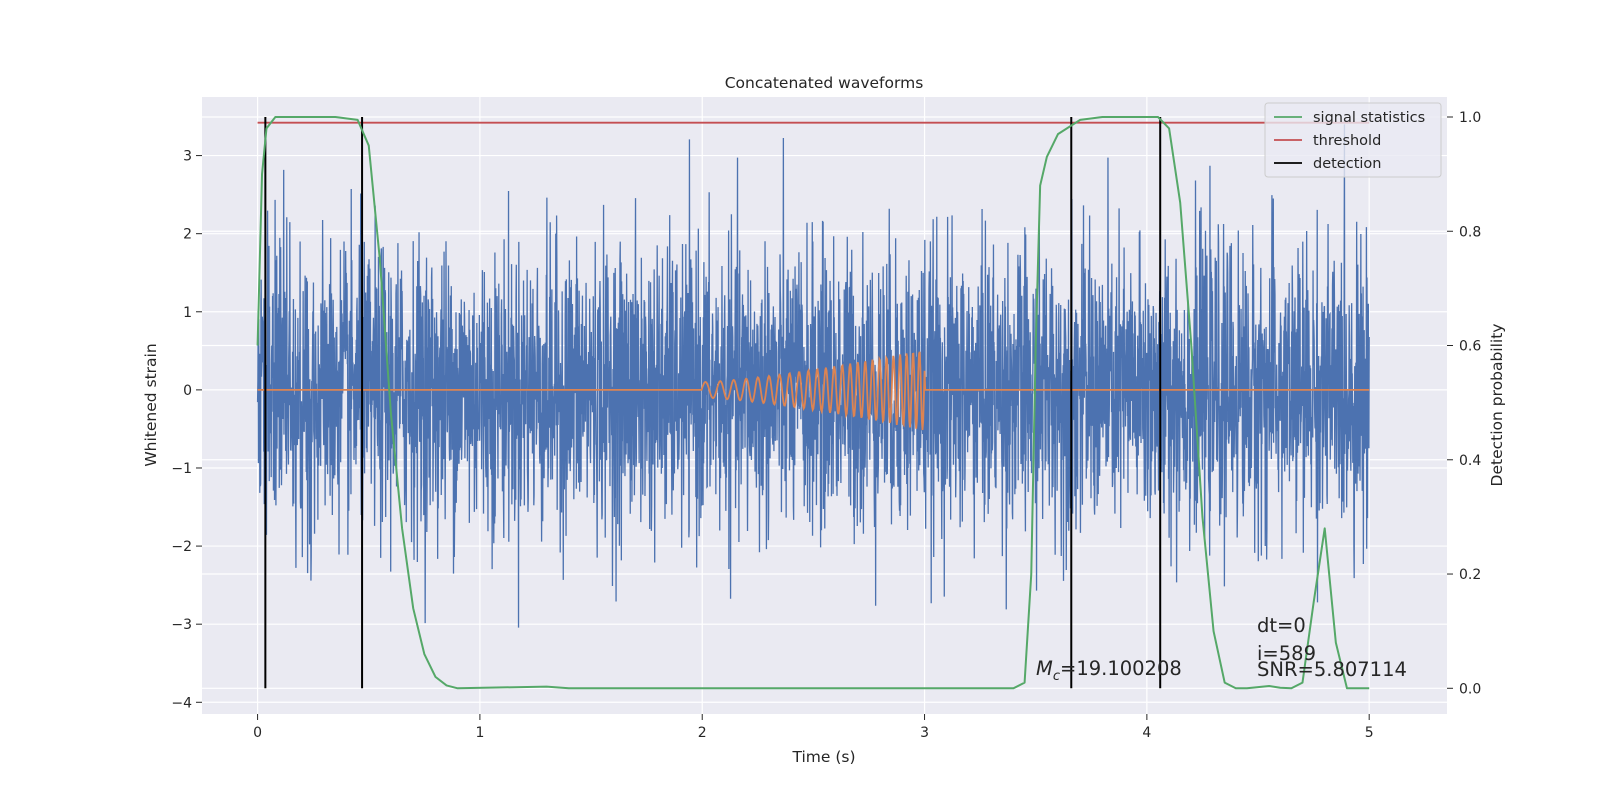 Image resolution: width=1600 pixels, height=800 pixels. What do you see at coordinates (181, 625) in the screenshot?
I see `y-left-tick-label: −3` at bounding box center [181, 625].